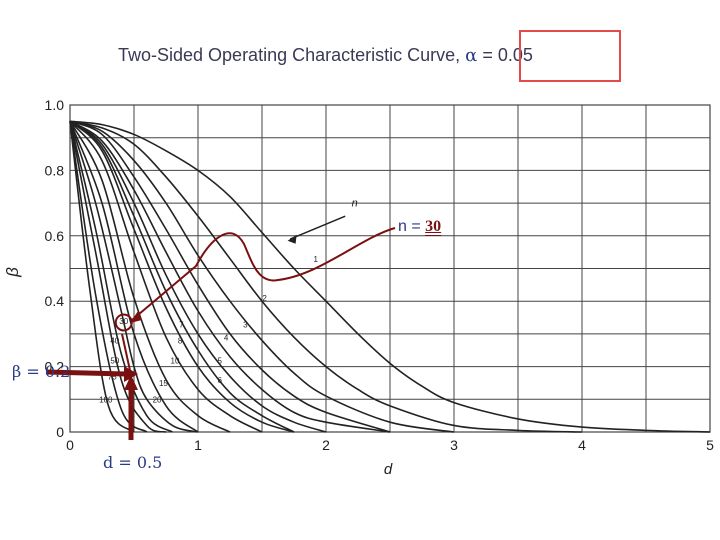 The height and width of the screenshot is (540, 720). Describe the element at coordinates (131, 382) in the screenshot. I see `d-arrow-head` at that location.